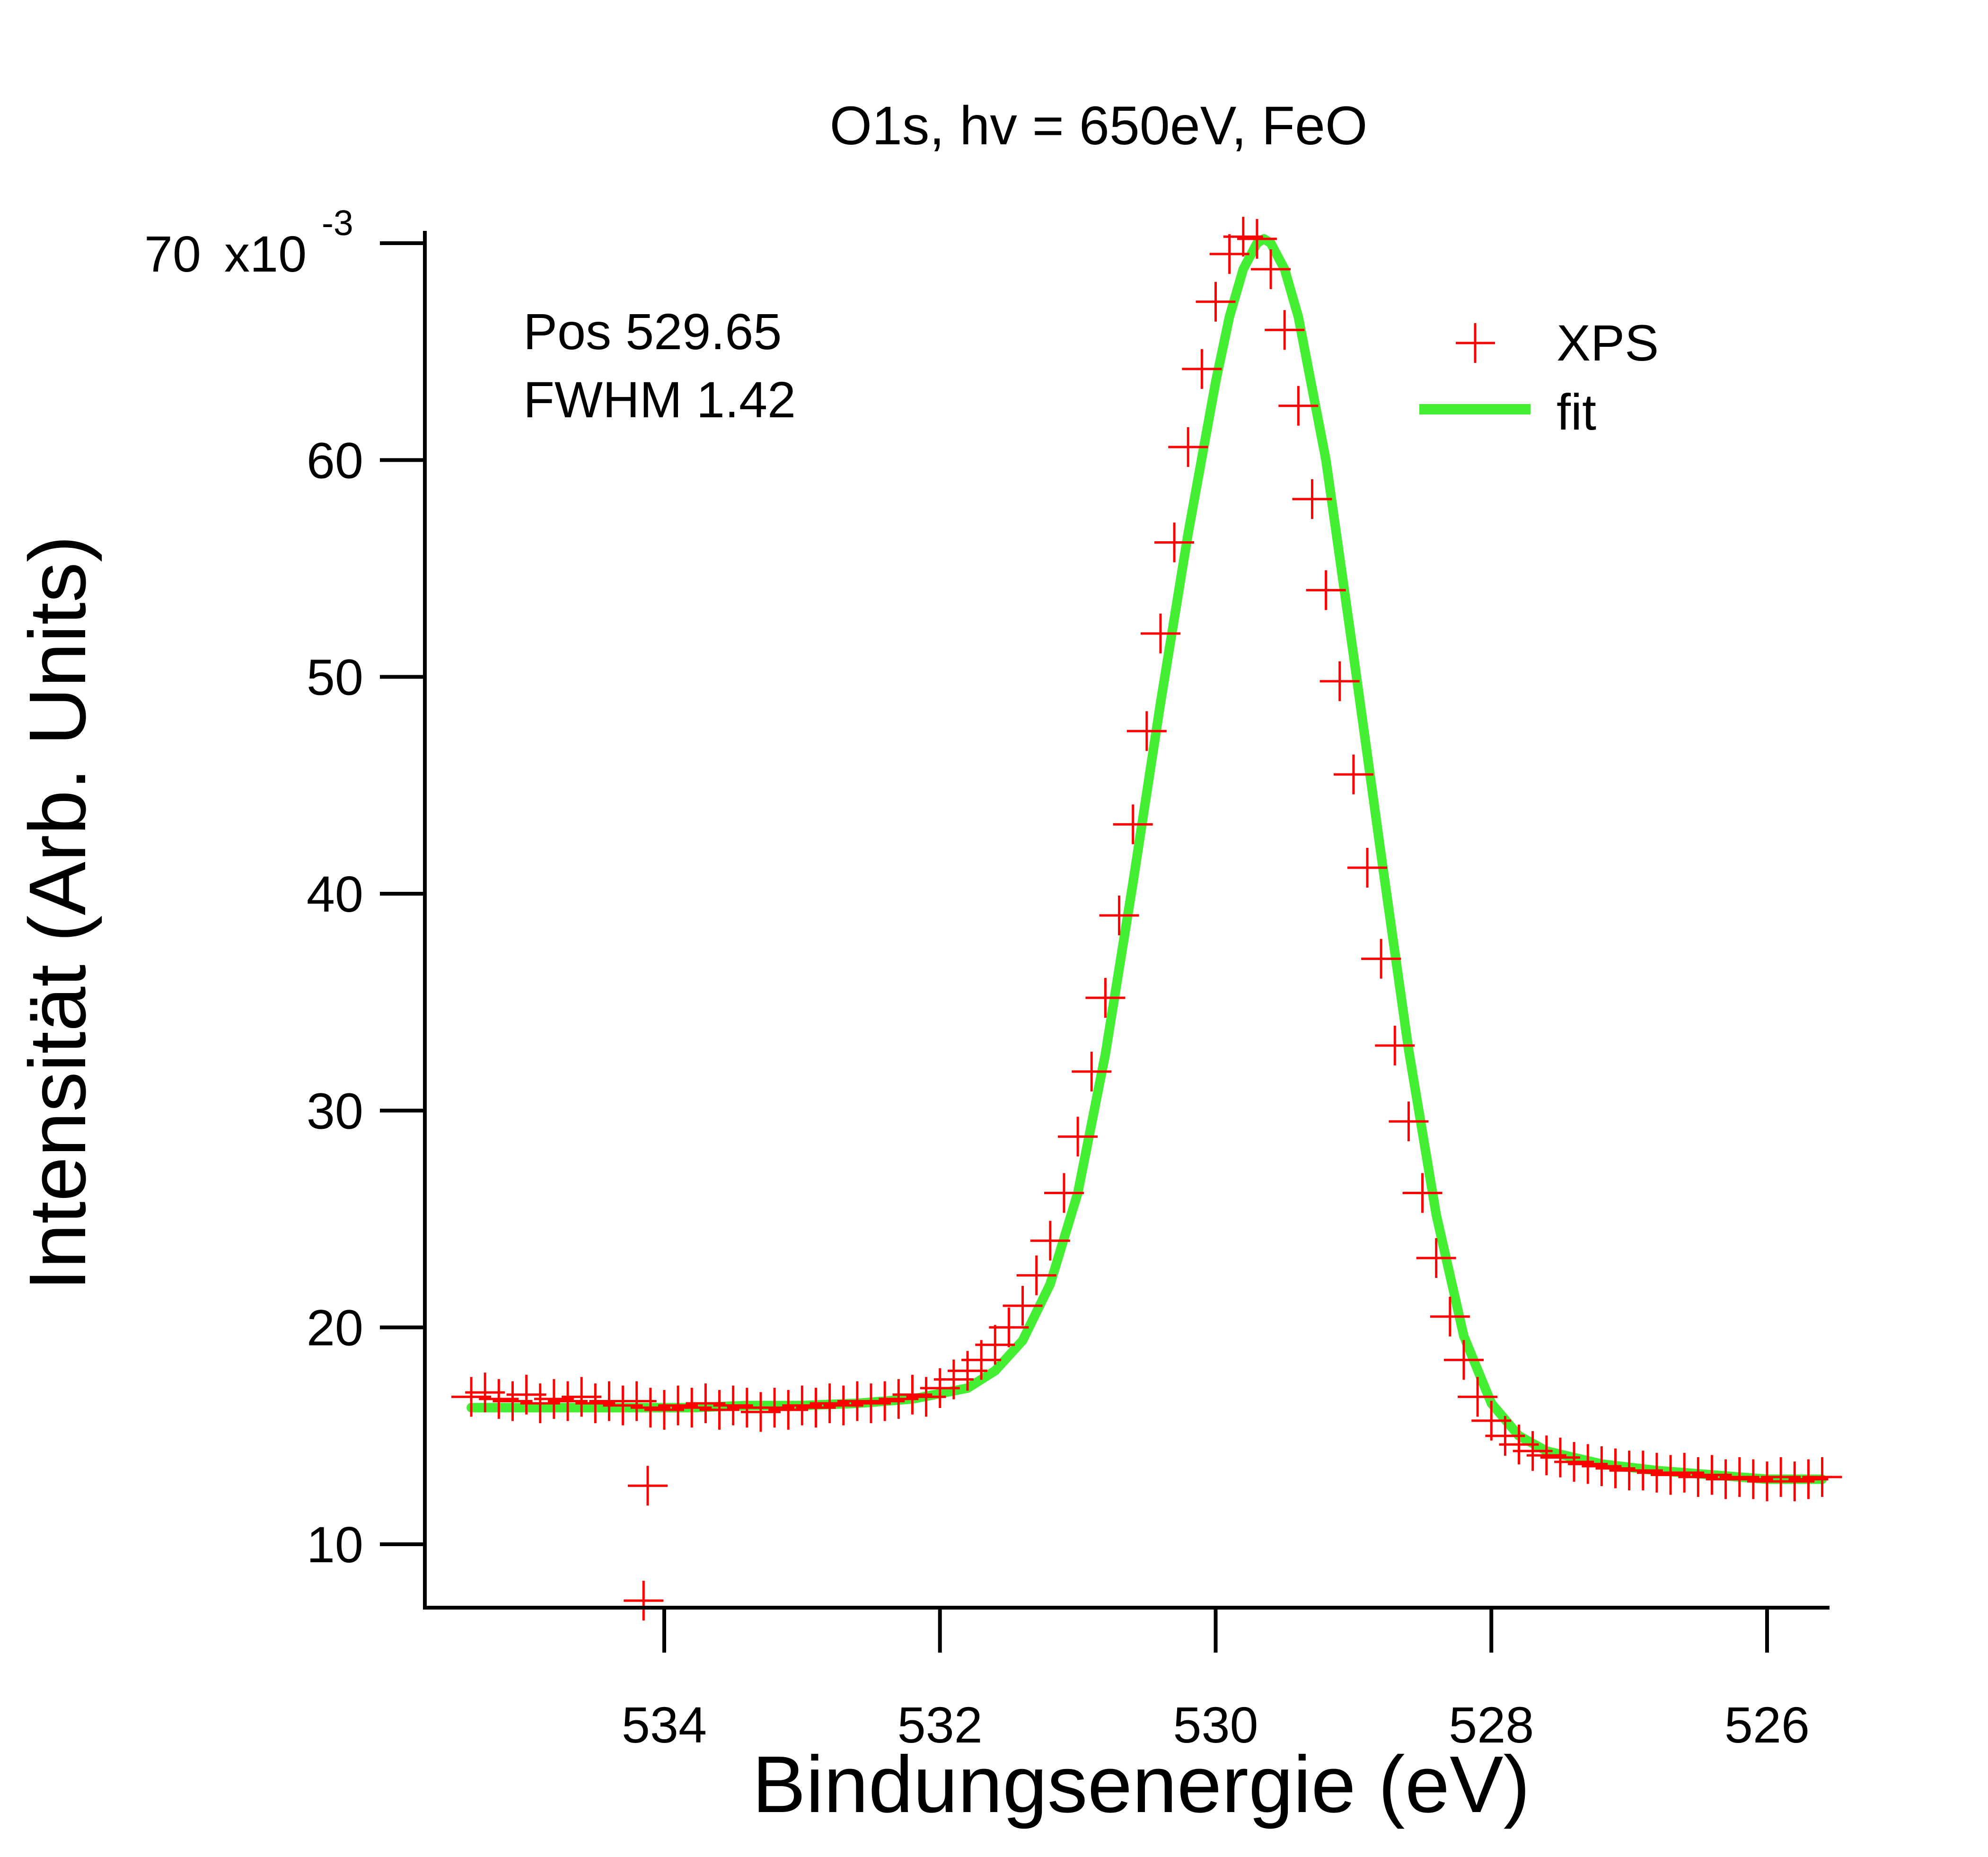  What do you see at coordinates (1576, 411) in the screenshot?
I see `legend-label-fit: fit` at bounding box center [1576, 411].